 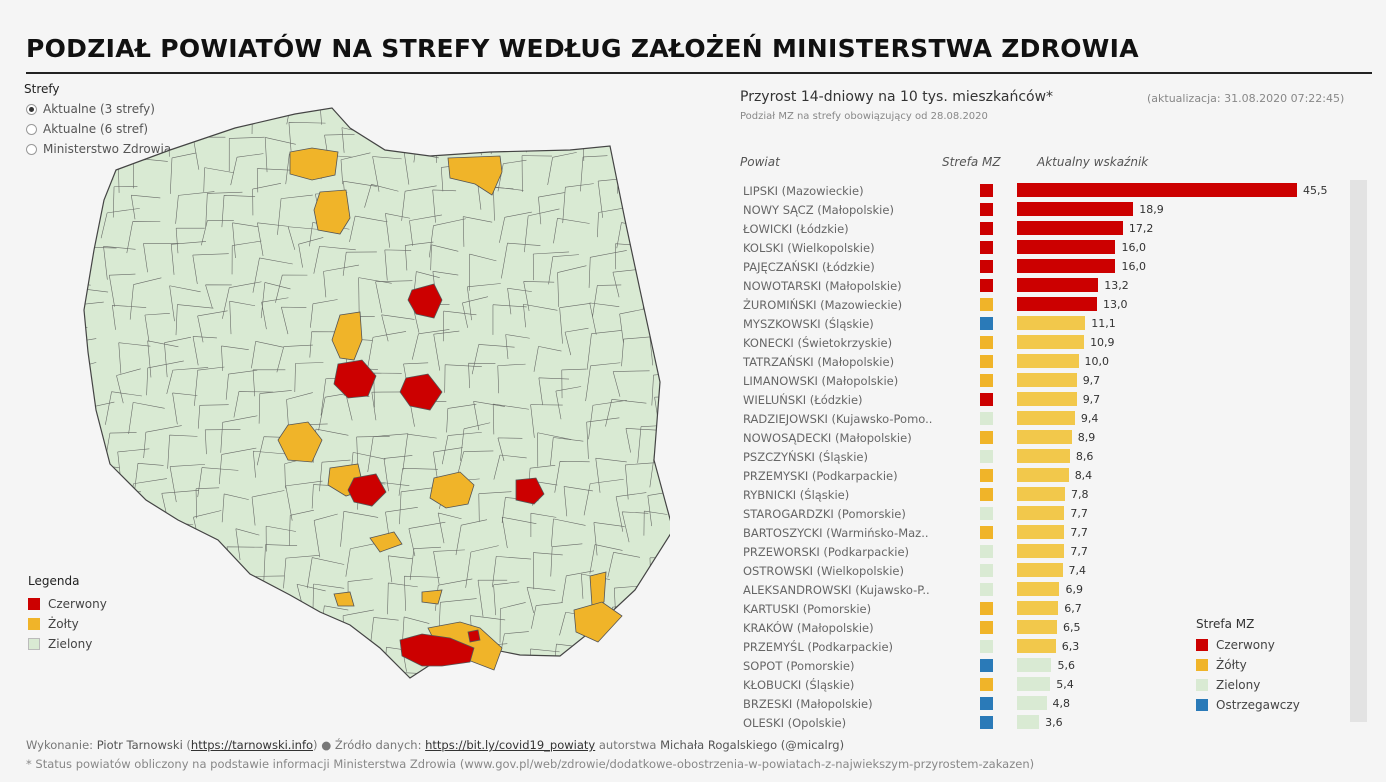 What do you see at coordinates (827, 438) in the screenshot?
I see `row-label: NOWOSĄDECKI (Małopolskie)` at bounding box center [827, 438].